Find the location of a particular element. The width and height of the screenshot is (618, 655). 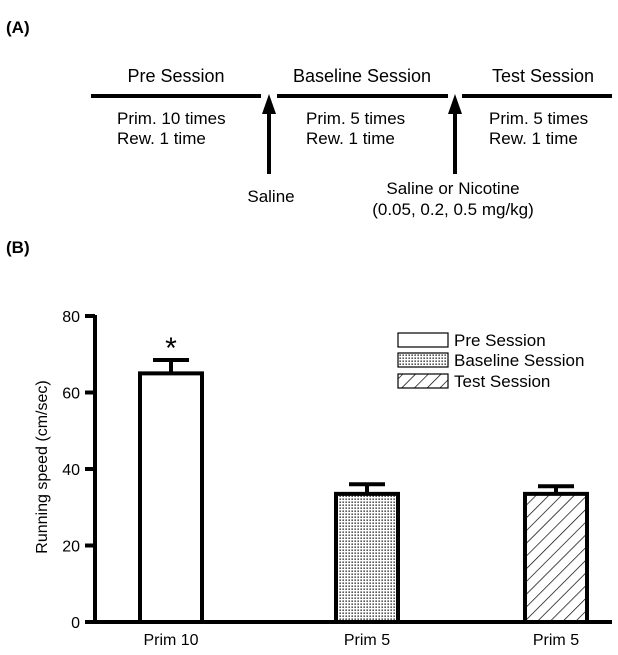

legend-swatch-hatched is located at coordinates (423, 381).